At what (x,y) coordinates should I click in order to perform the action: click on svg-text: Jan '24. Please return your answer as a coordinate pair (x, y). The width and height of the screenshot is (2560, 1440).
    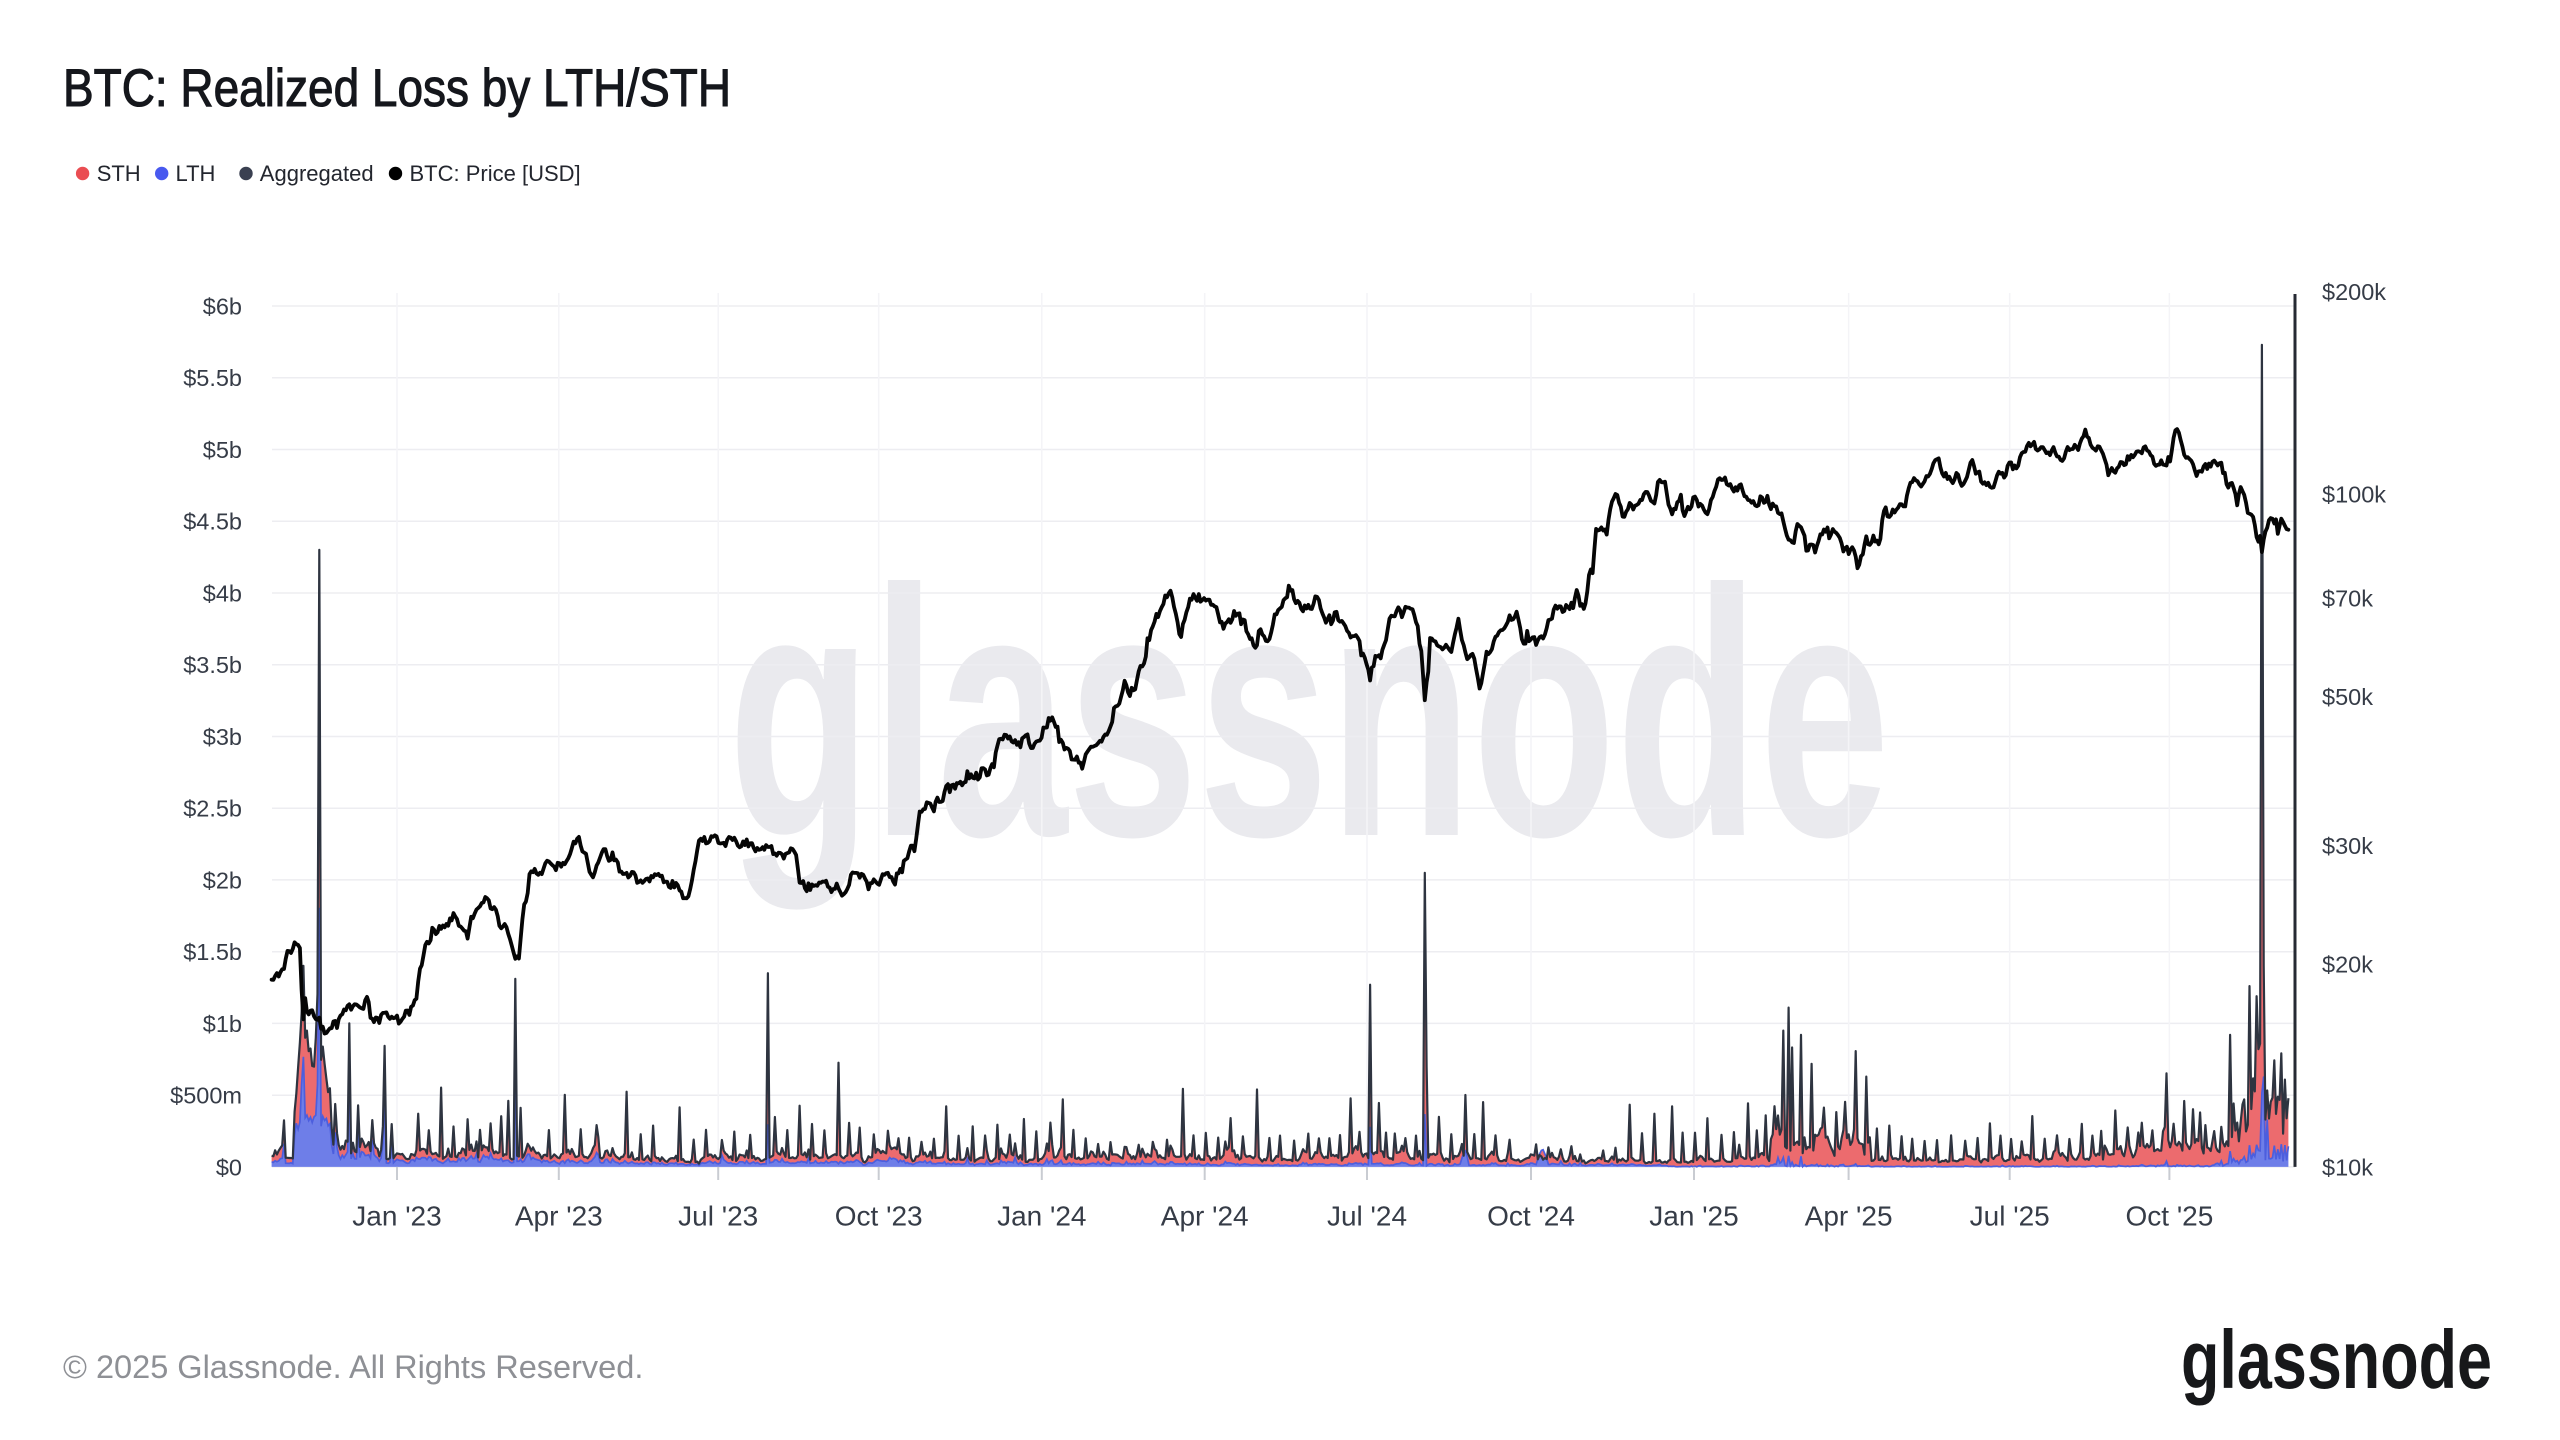
    Looking at the image, I should click on (1041, 1216).